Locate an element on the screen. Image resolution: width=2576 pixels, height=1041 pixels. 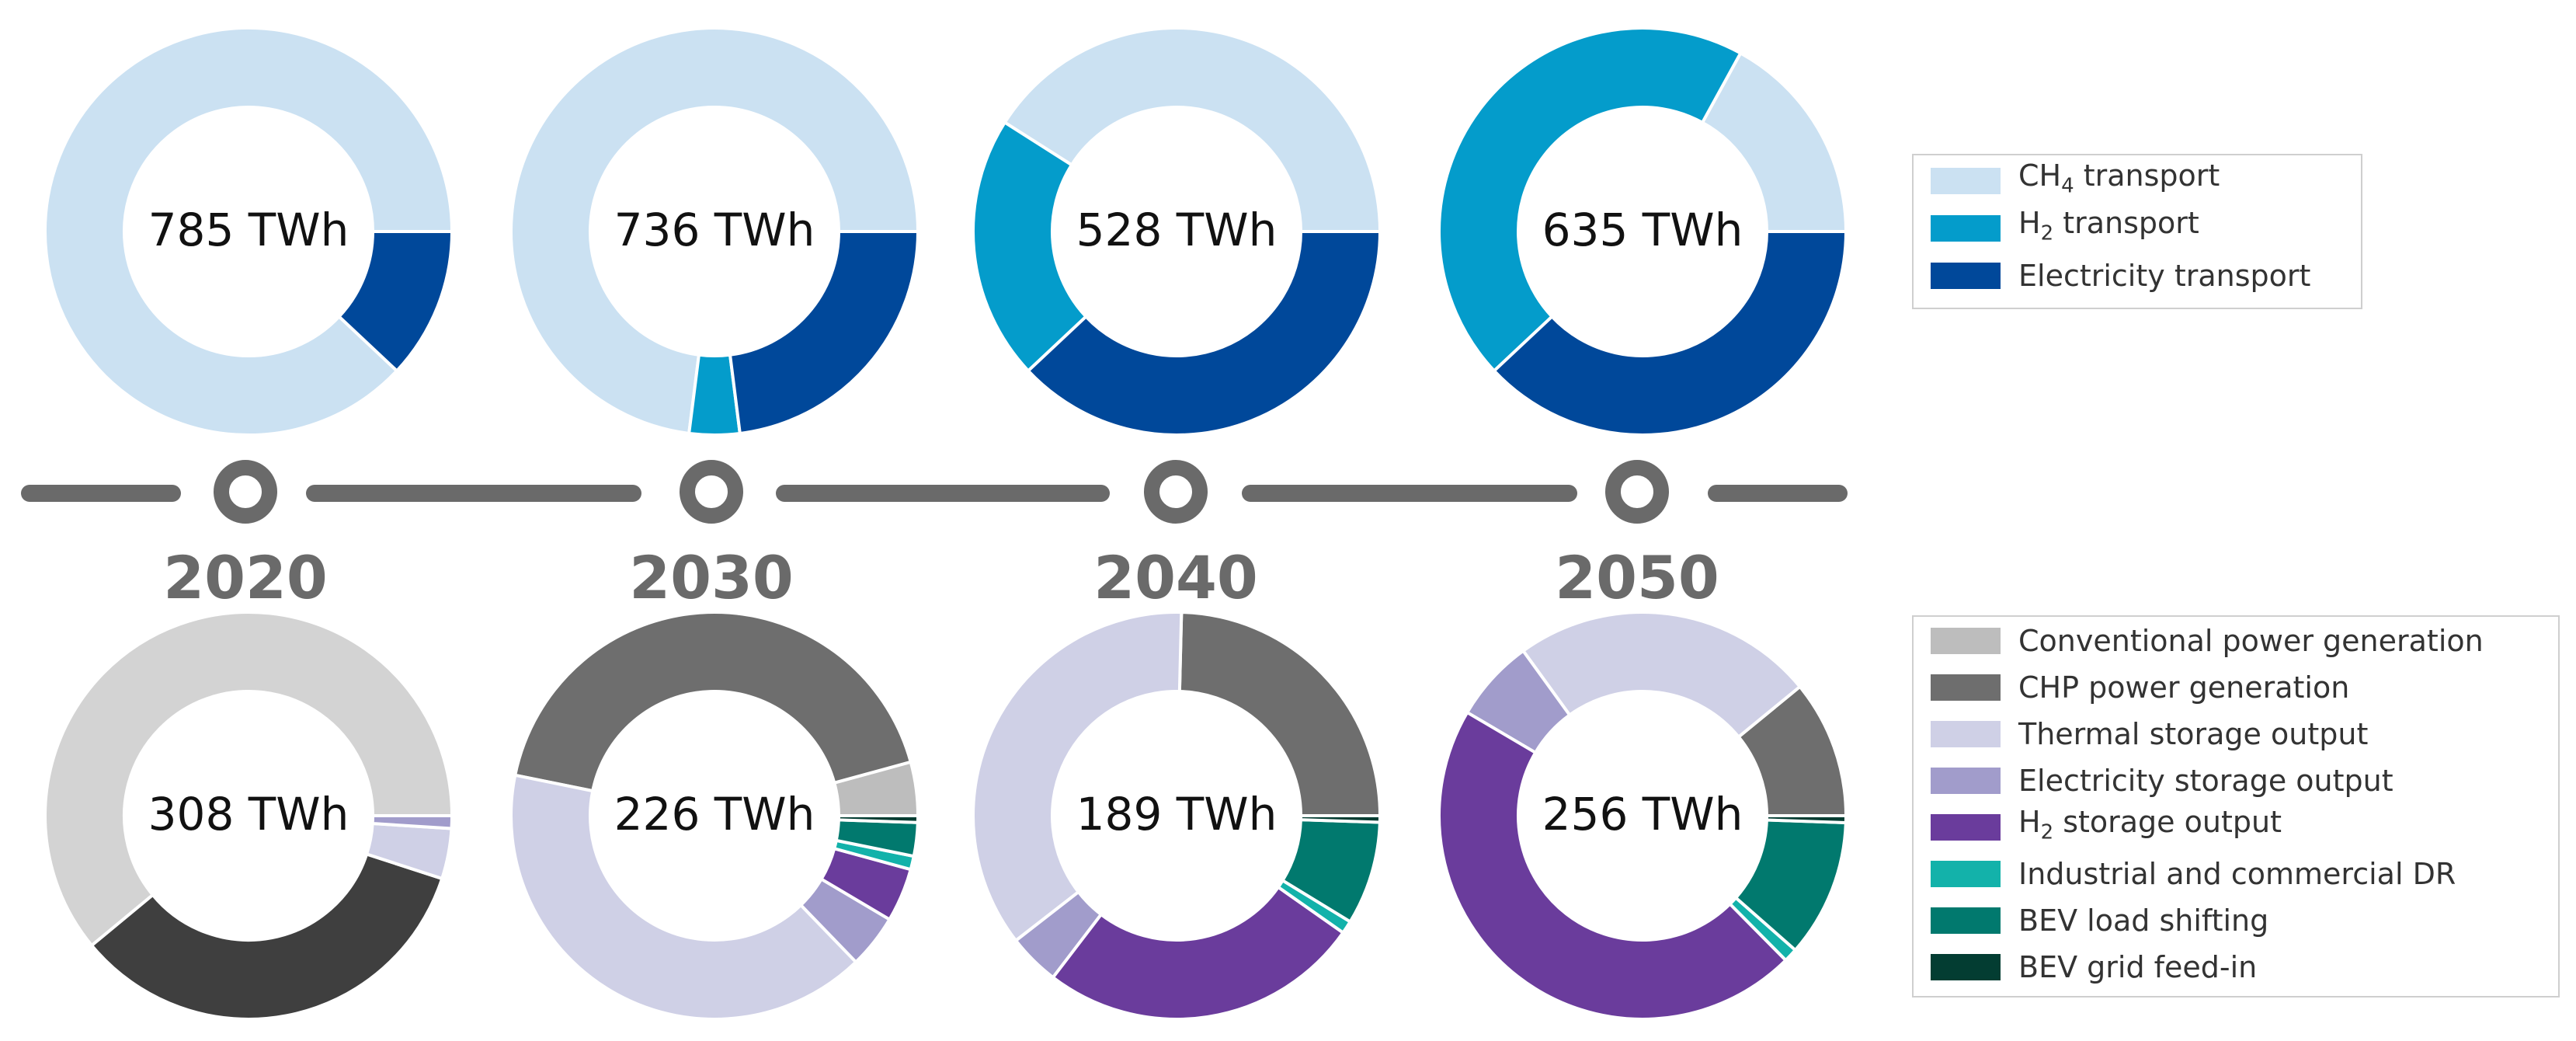
legend-label: BEV load shifting is located at coordinates (2143, 921).